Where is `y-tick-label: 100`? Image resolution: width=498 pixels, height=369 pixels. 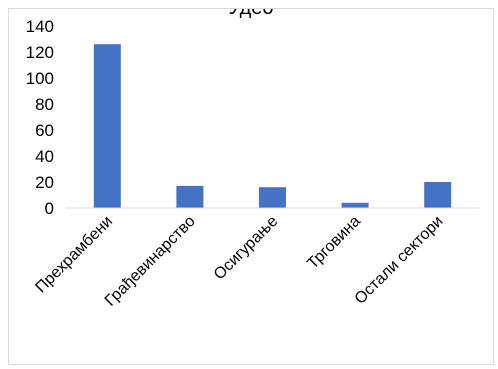
y-tick-label: 100 is located at coordinates (40, 78).